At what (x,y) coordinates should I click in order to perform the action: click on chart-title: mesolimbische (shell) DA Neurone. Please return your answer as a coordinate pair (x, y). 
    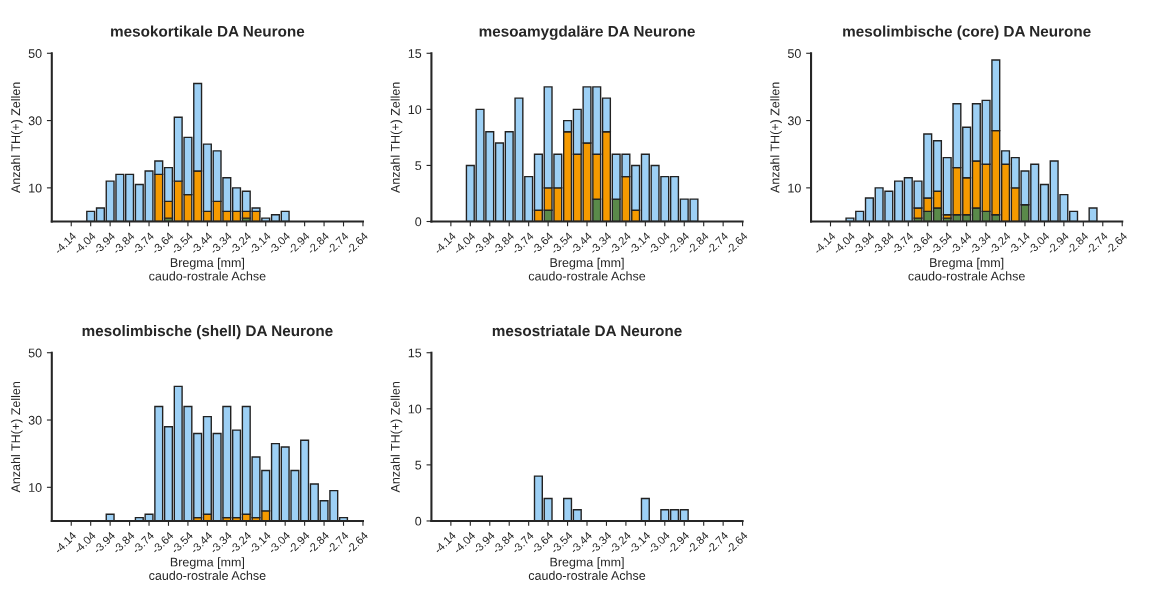
    Looking at the image, I should click on (207, 332).